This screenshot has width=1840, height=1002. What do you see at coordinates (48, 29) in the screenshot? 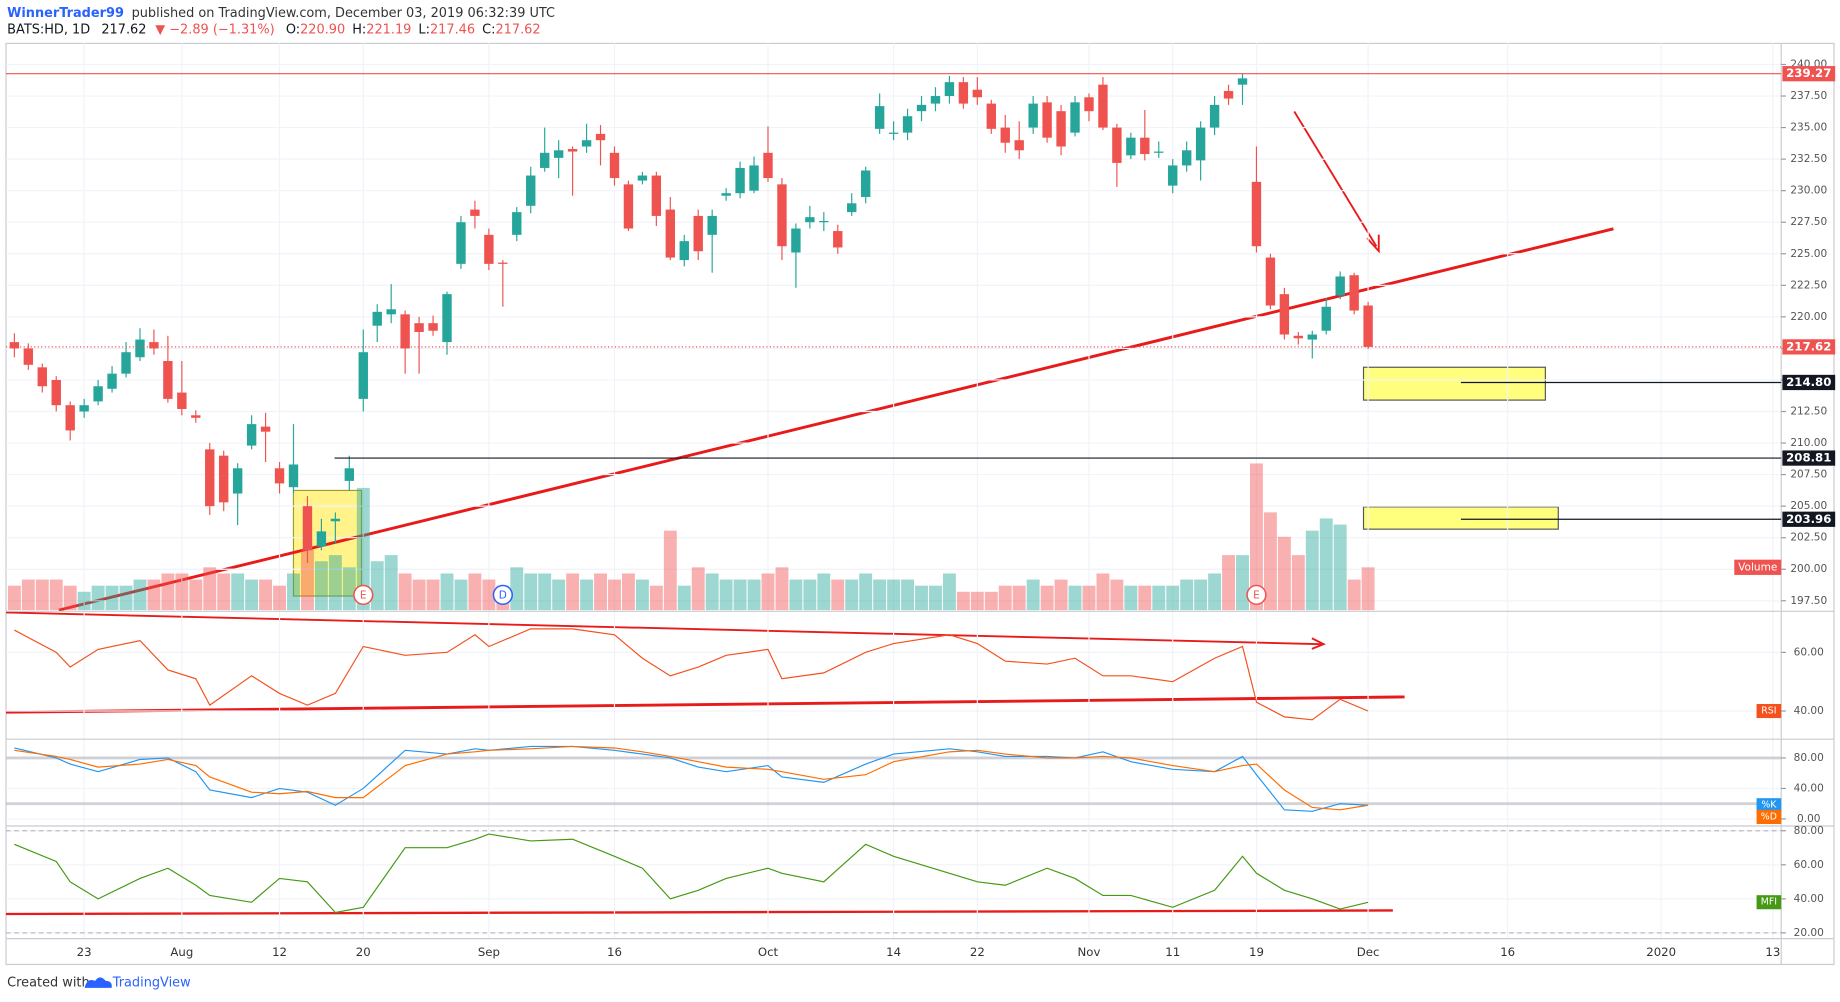
I see `symbol: BATS:HD, 1D` at bounding box center [48, 29].